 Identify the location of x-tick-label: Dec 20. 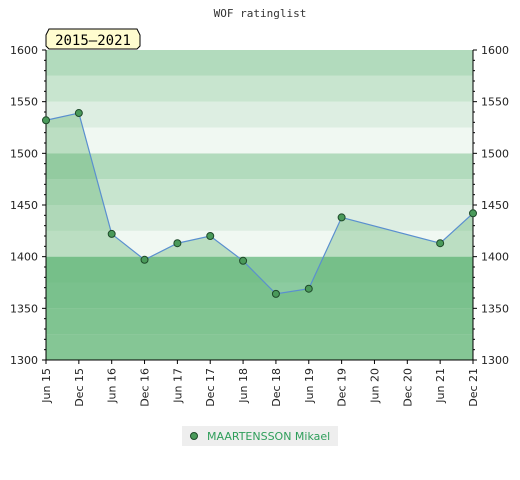
(407, 387).